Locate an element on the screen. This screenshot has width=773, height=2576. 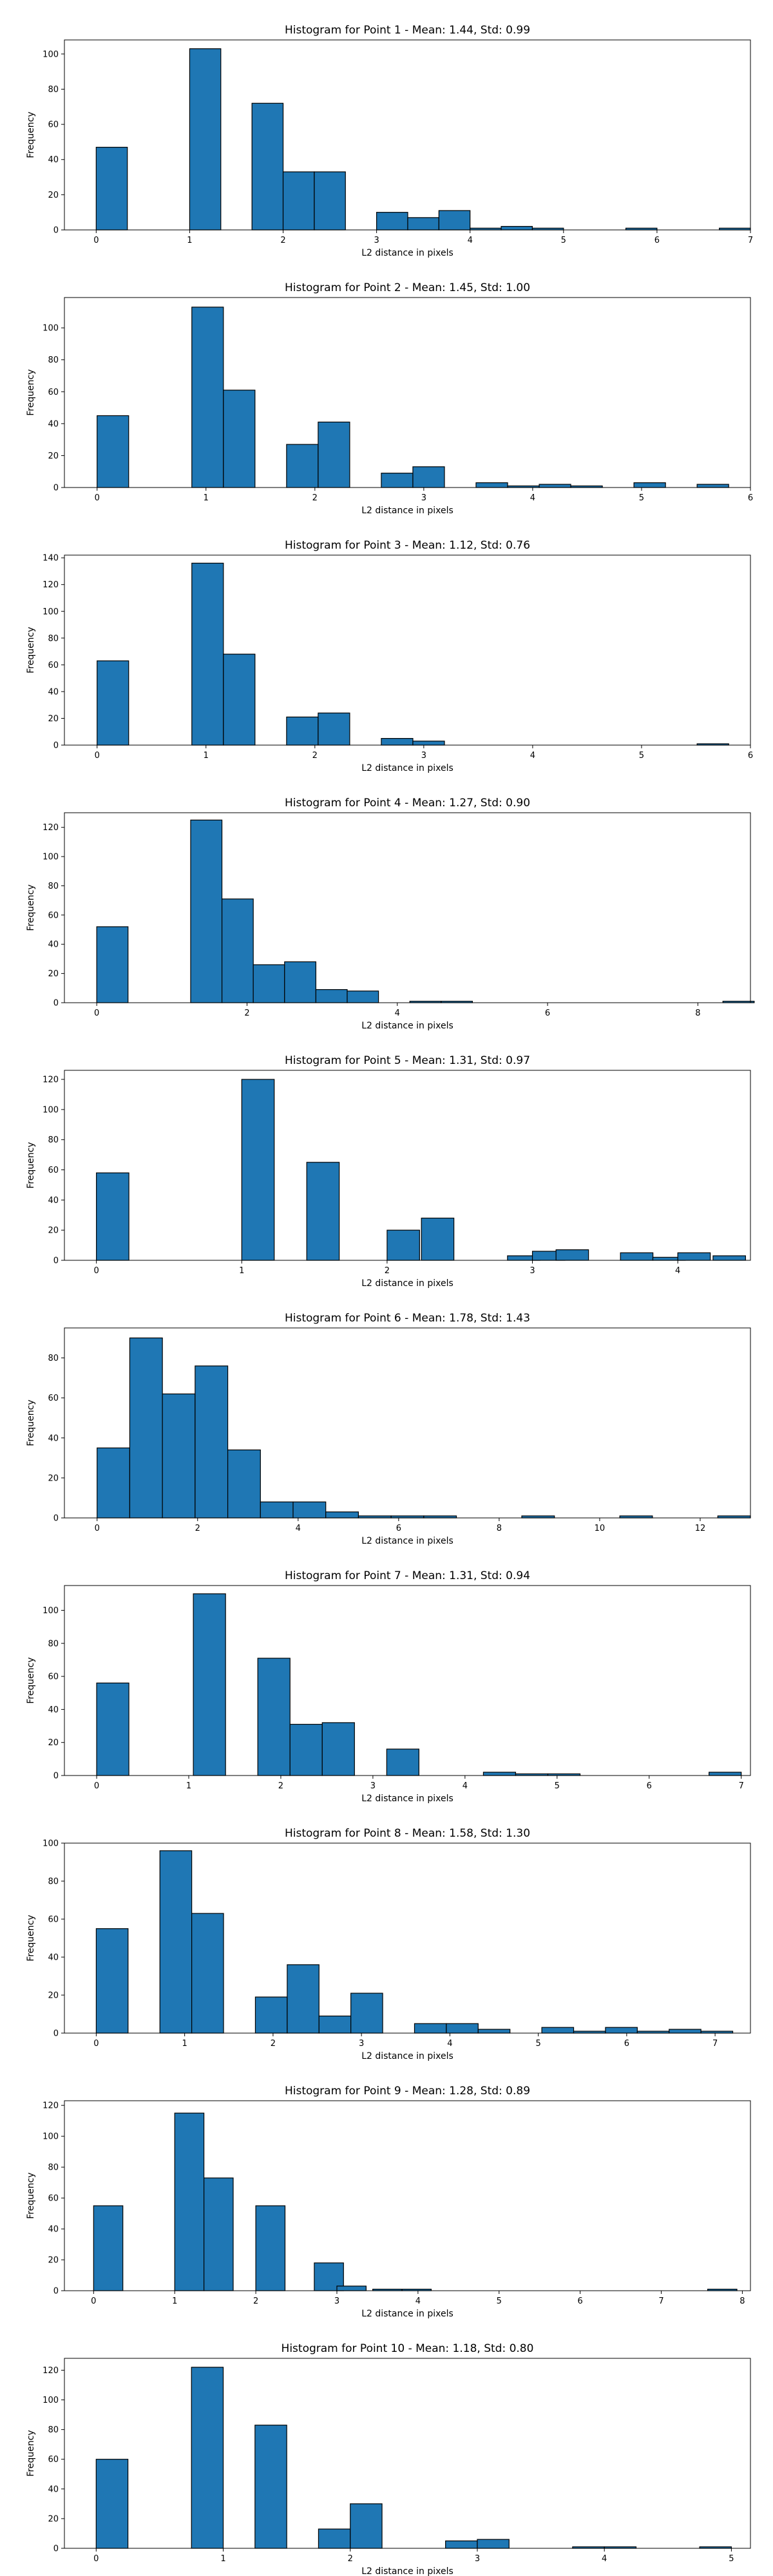
x-tick-label: 8 is located at coordinates (500, 1529).